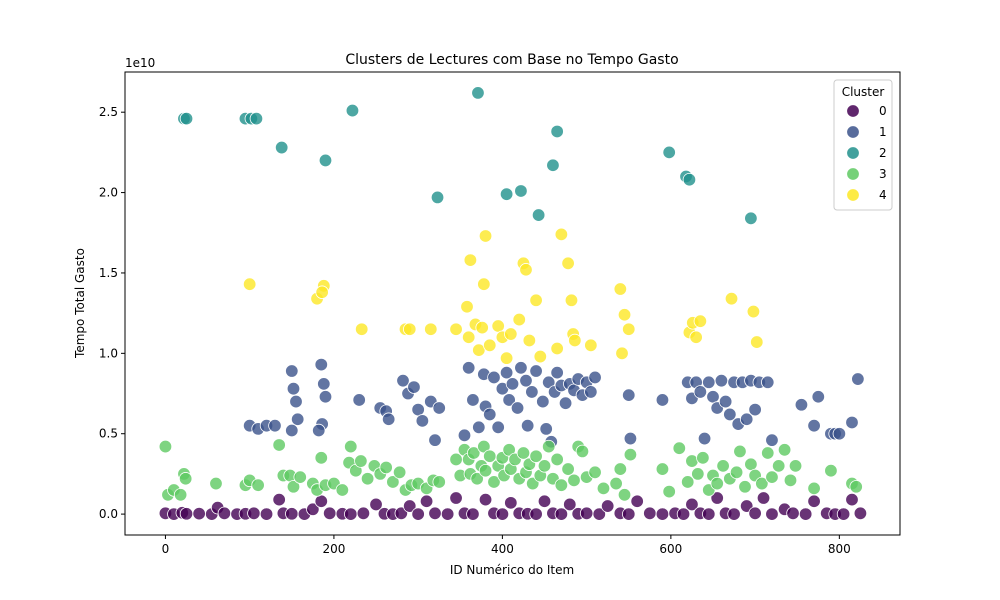  What do you see at coordinates (883, 153) in the screenshot?
I see `legend-label: 2` at bounding box center [883, 153].